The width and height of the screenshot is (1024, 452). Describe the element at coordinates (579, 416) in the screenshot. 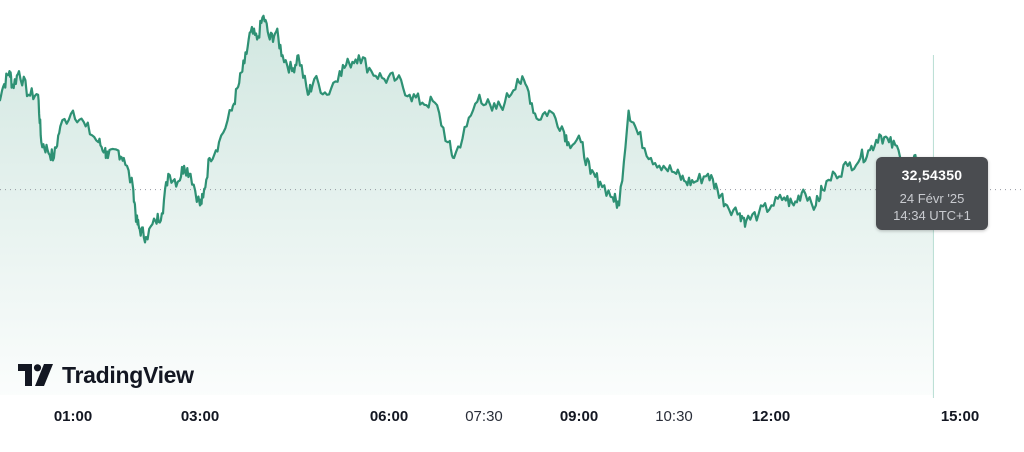

I see `x-tick-label: 09:00` at that location.